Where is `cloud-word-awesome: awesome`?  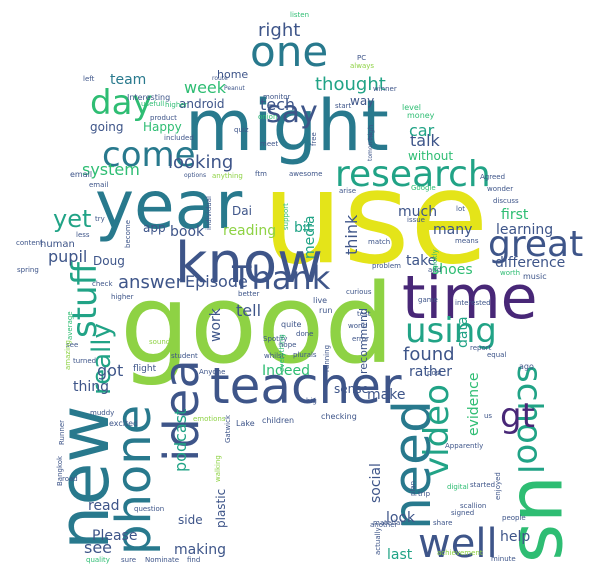 cloud-word-awesome: awesome is located at coordinates (305, 174).